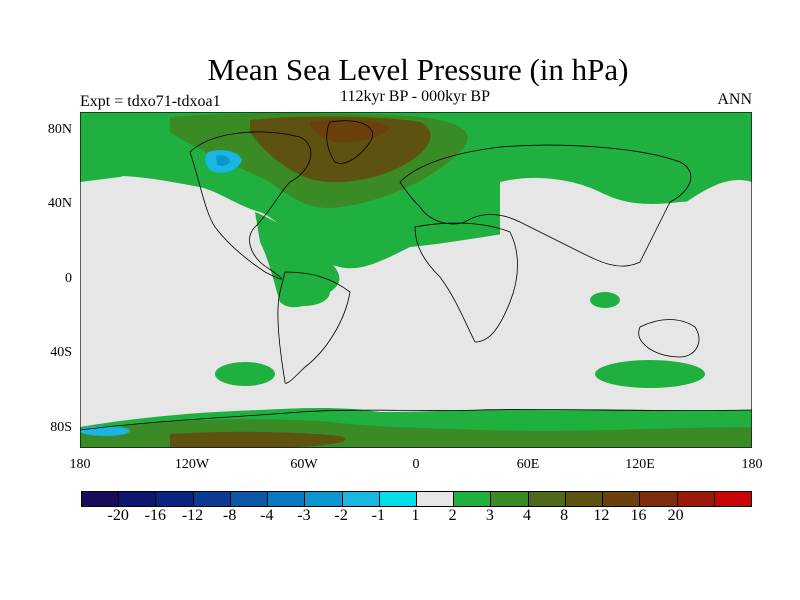 The width and height of the screenshot is (800, 600). What do you see at coordinates (601, 515) in the screenshot?
I see `colorbar-label: 12` at bounding box center [601, 515].